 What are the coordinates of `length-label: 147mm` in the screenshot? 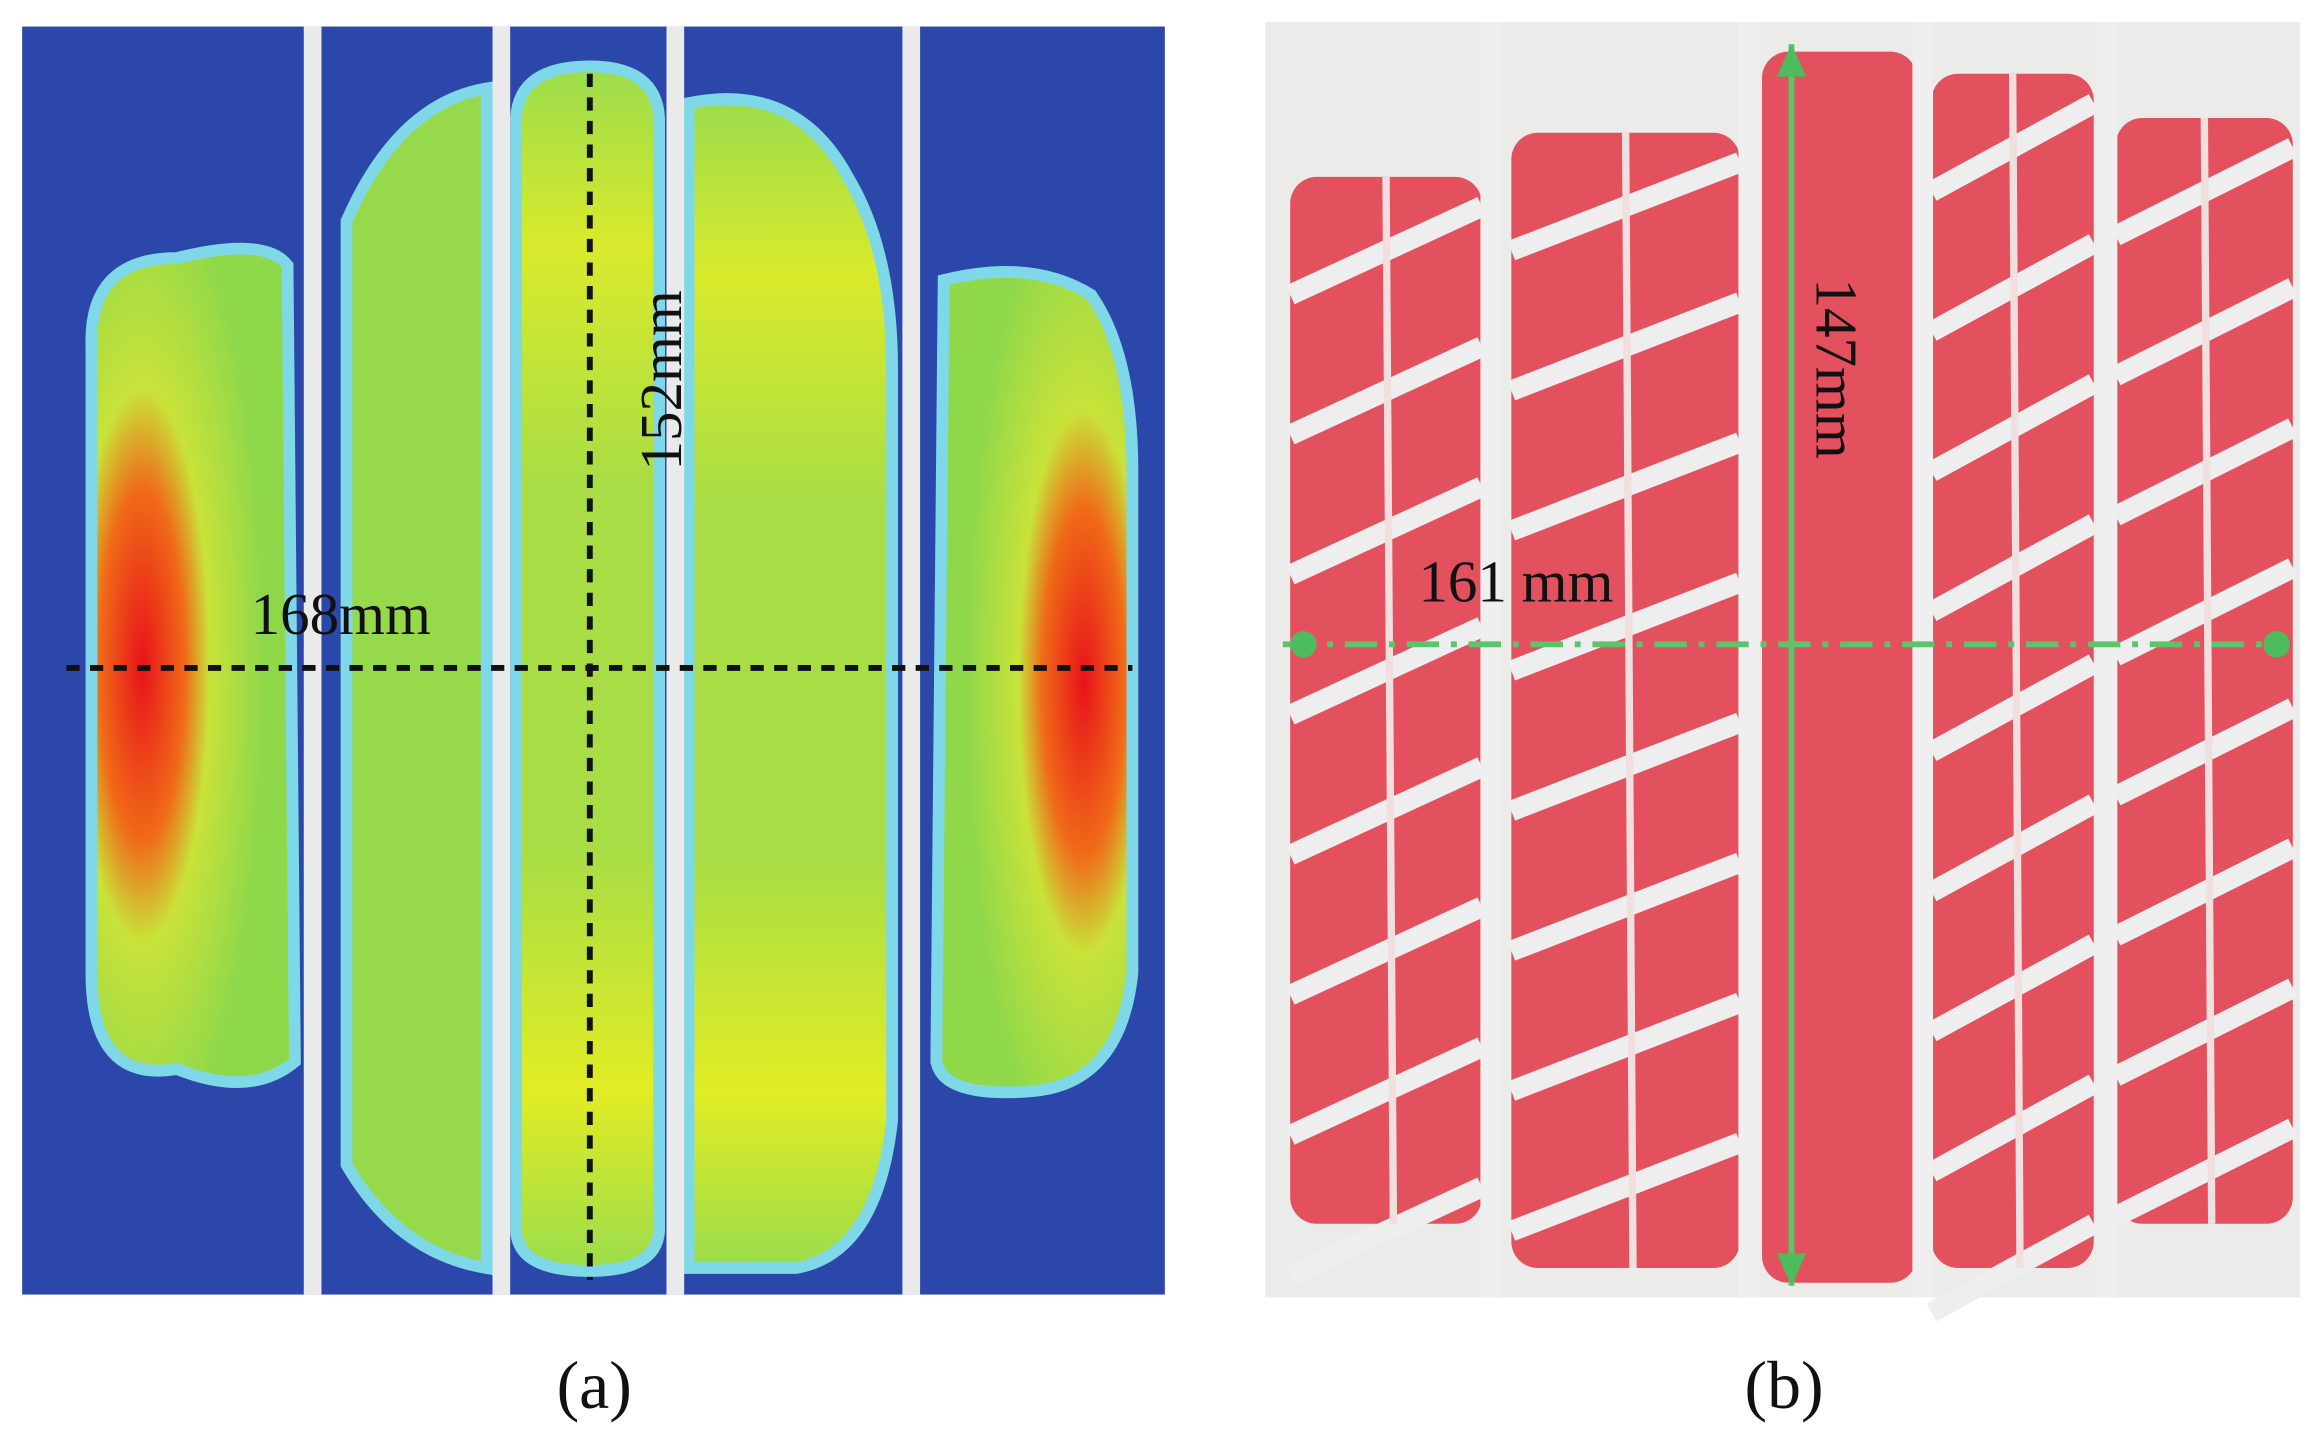 It's located at (1837, 369).